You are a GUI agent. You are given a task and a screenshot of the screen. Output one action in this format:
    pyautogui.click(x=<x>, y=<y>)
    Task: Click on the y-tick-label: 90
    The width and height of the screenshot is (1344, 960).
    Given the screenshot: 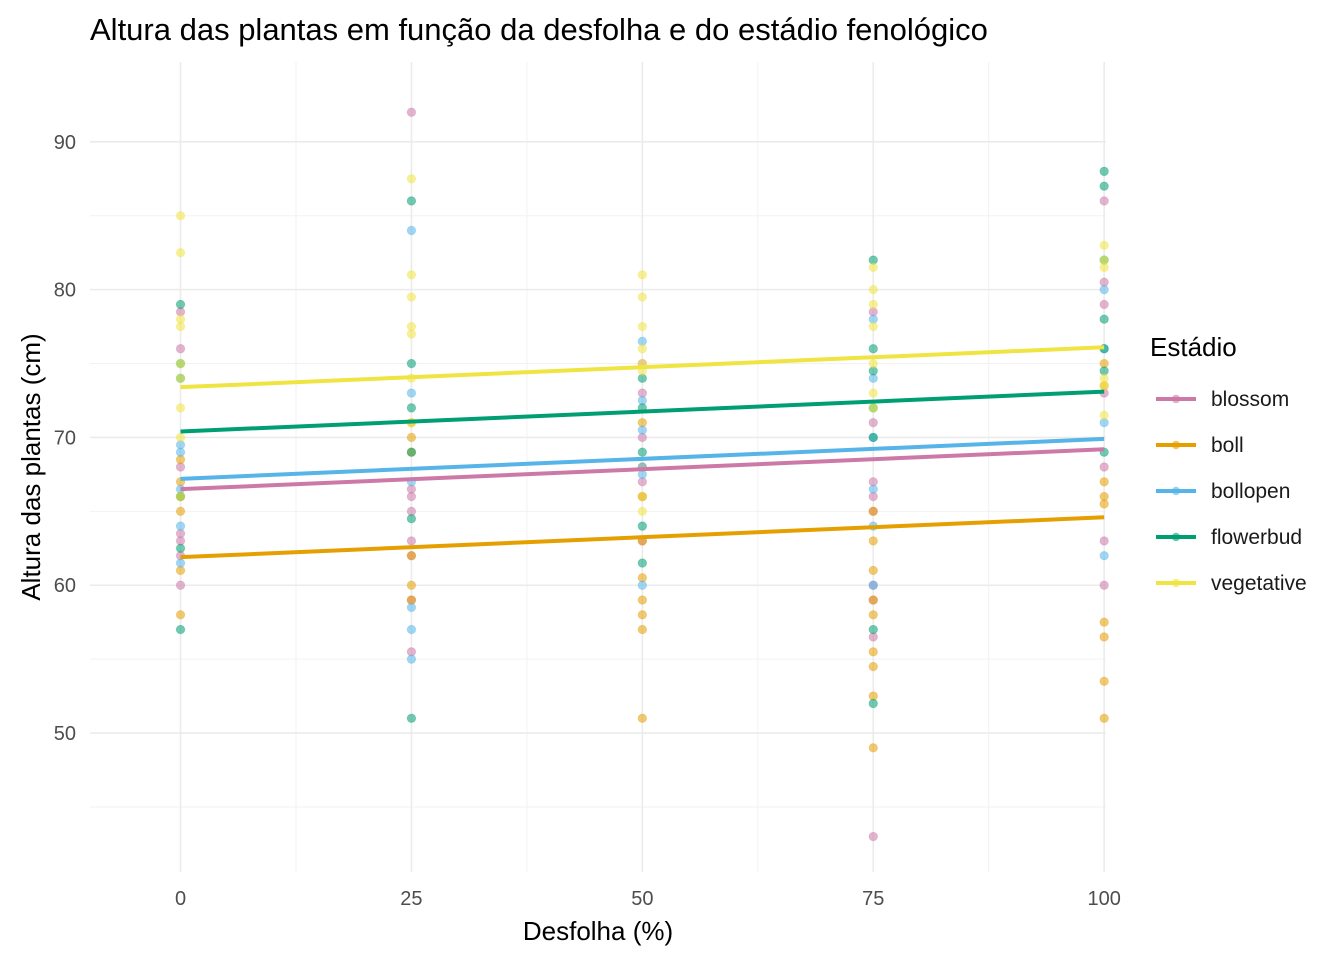 What is the action you would take?
    pyautogui.click(x=65, y=143)
    